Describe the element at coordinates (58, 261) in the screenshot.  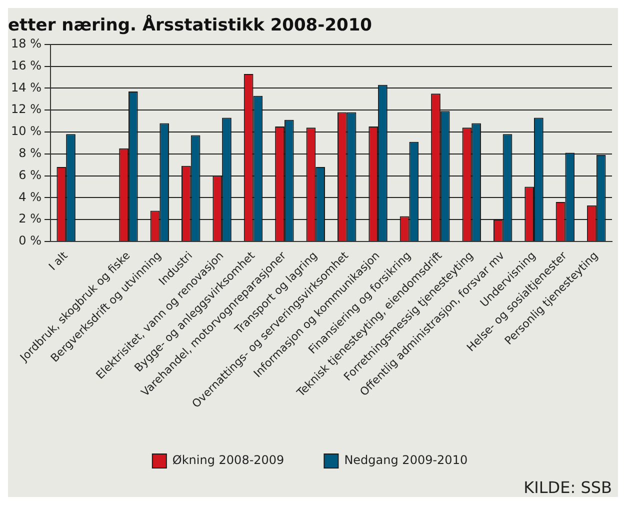
I see `x-tick-label: I alt` at that location.